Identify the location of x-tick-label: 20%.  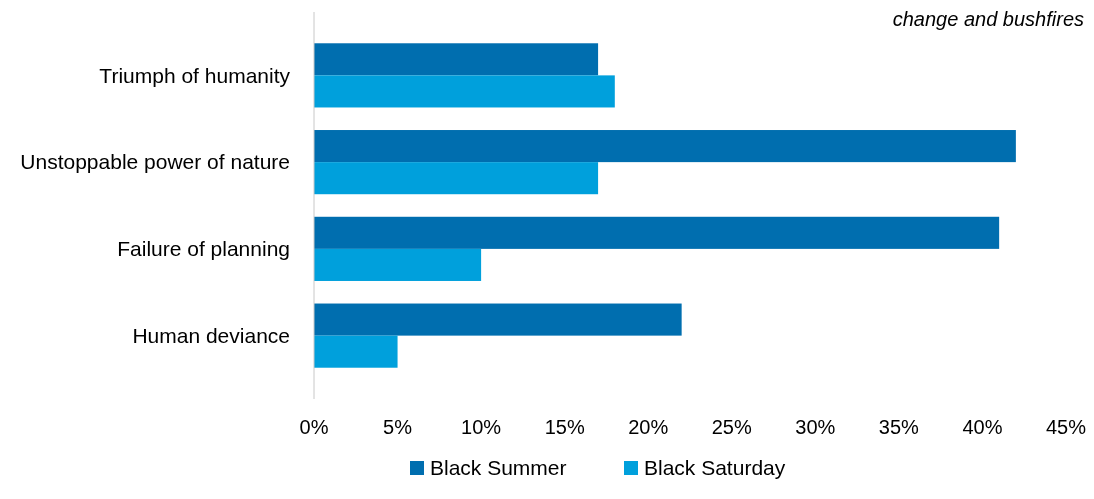
(648, 427).